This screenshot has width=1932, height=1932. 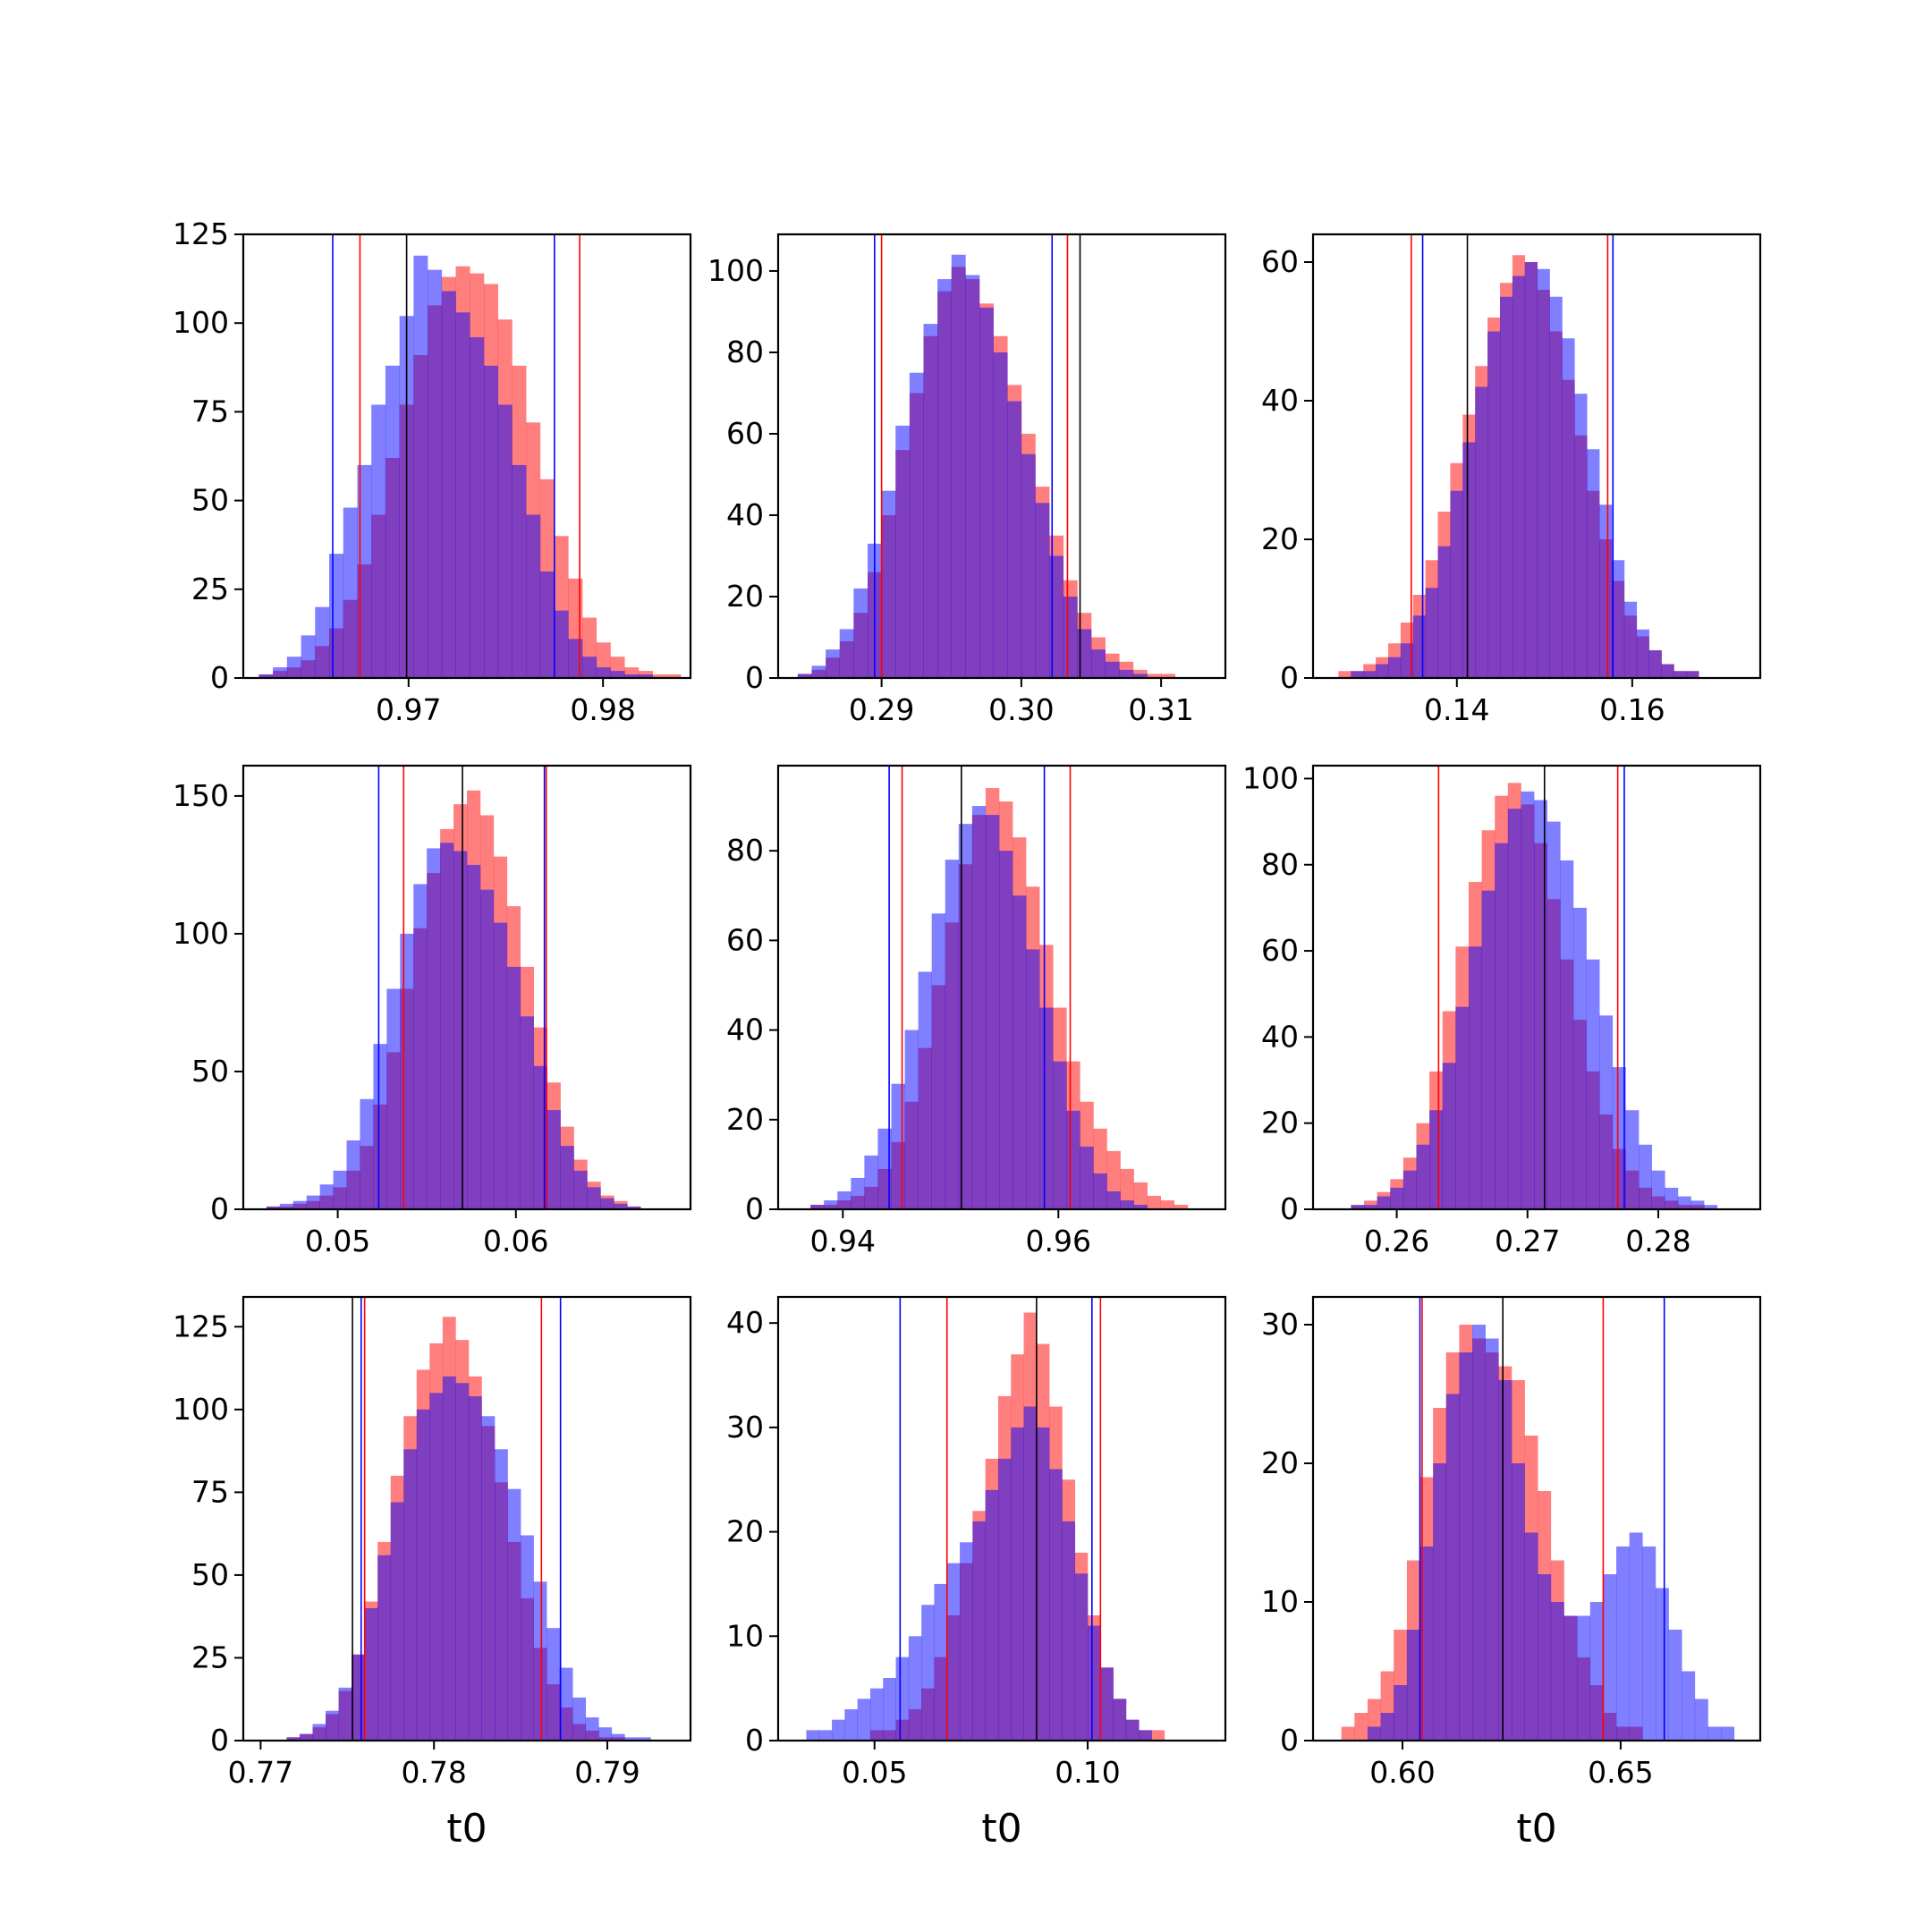 I want to click on x-tick-label: 0.97, so click(x=408, y=709).